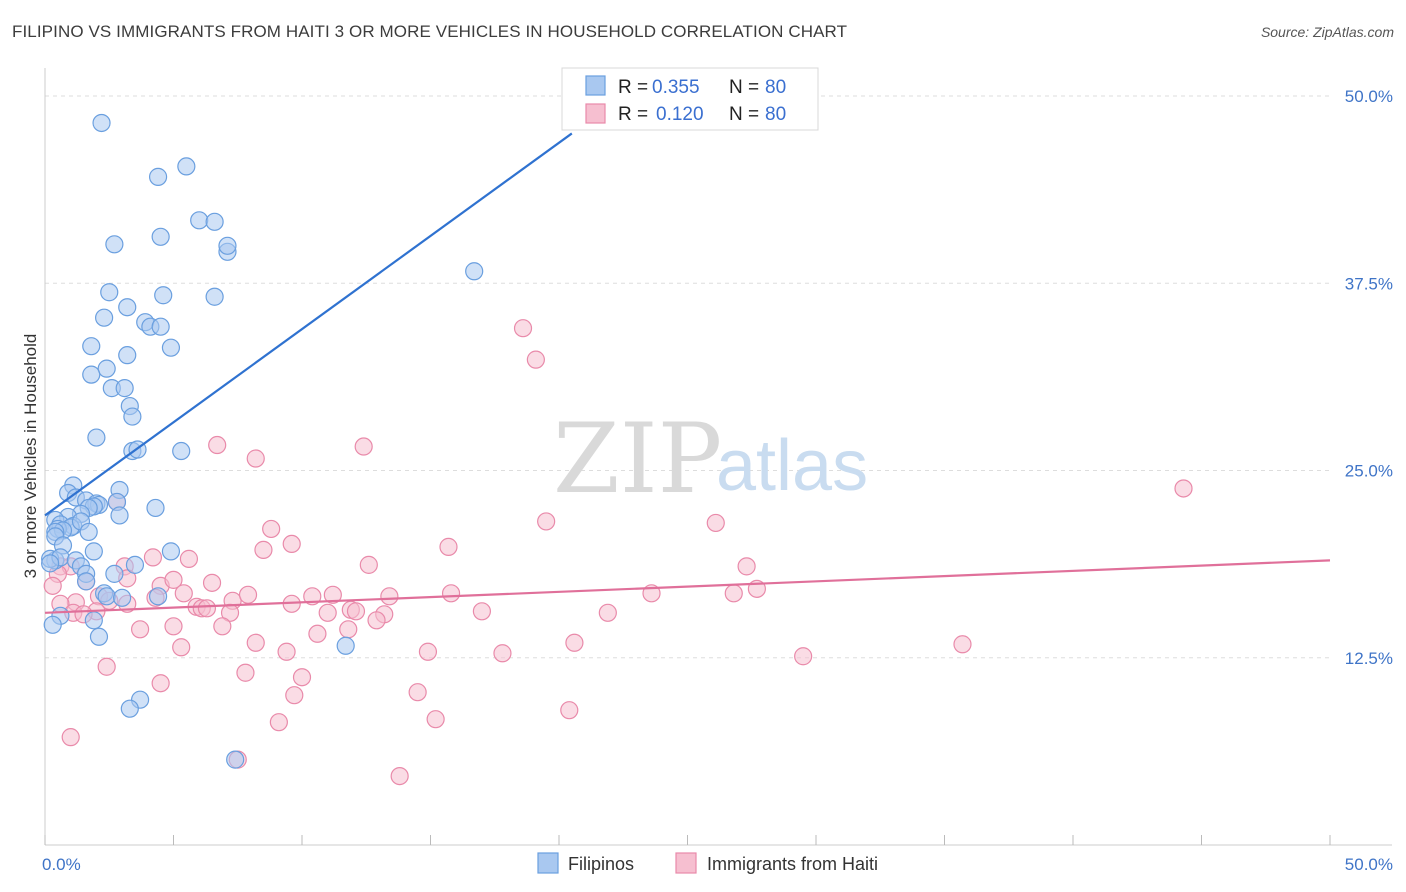 The width and height of the screenshot is (1406, 892). What do you see at coordinates (690, 99) in the screenshot?
I see `correlation-legend: R = 0.355 N = 80 R = 0.120 N = 80` at bounding box center [690, 99].